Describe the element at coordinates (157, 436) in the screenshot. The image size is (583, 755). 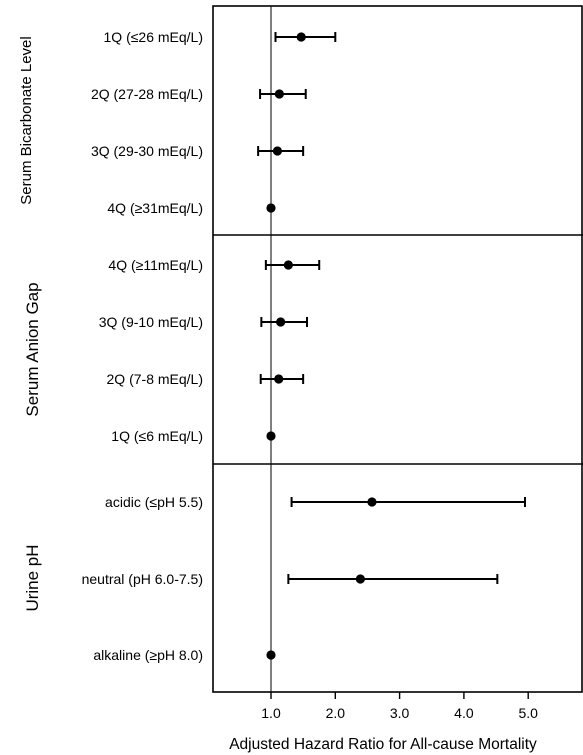
I see `row-label: 1Q (≤6 mEq/L)` at that location.